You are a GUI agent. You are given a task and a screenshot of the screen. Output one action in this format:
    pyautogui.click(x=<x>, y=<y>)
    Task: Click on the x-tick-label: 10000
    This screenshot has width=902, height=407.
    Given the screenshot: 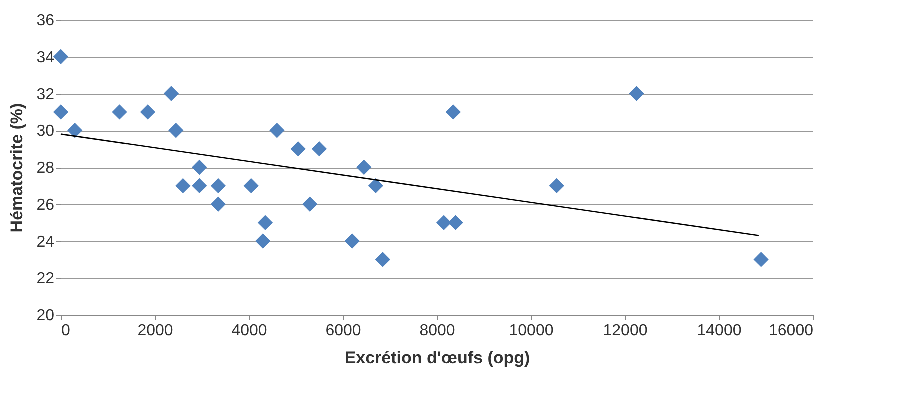 What is the action you would take?
    pyautogui.click(x=531, y=331)
    